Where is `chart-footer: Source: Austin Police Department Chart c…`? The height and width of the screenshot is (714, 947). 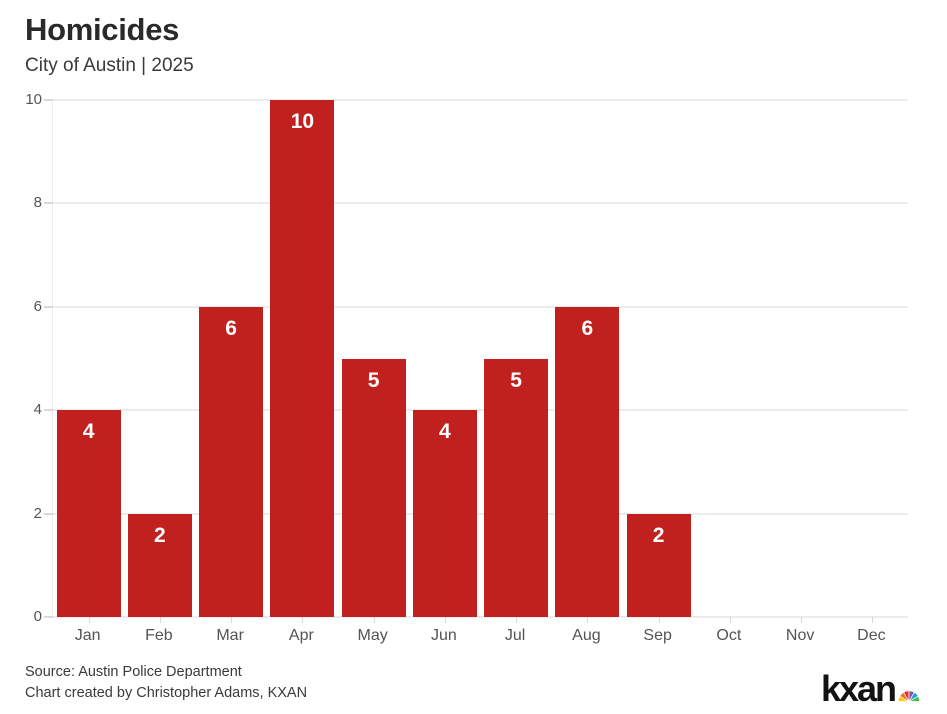
chart-footer: Source: Austin Police Department Chart c… is located at coordinates (166, 683).